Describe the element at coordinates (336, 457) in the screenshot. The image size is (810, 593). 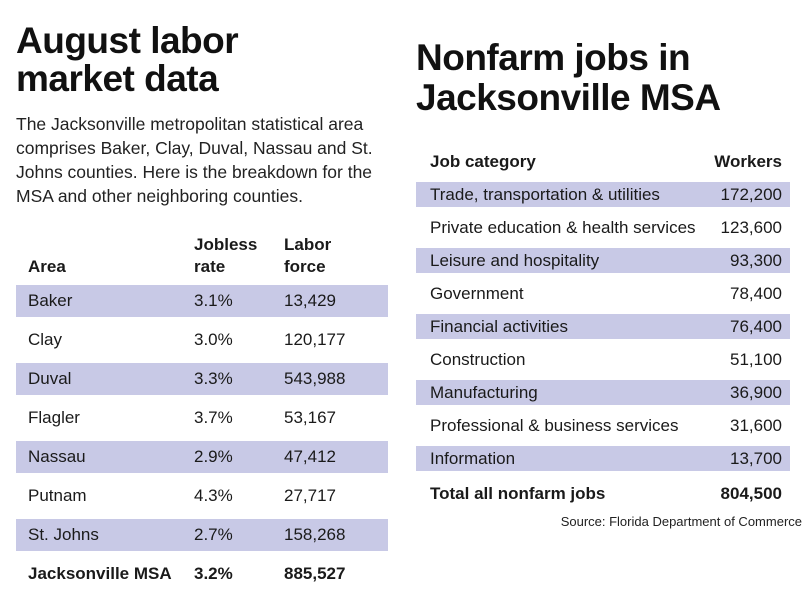
I see `labor-force-cell: 47,412` at that location.